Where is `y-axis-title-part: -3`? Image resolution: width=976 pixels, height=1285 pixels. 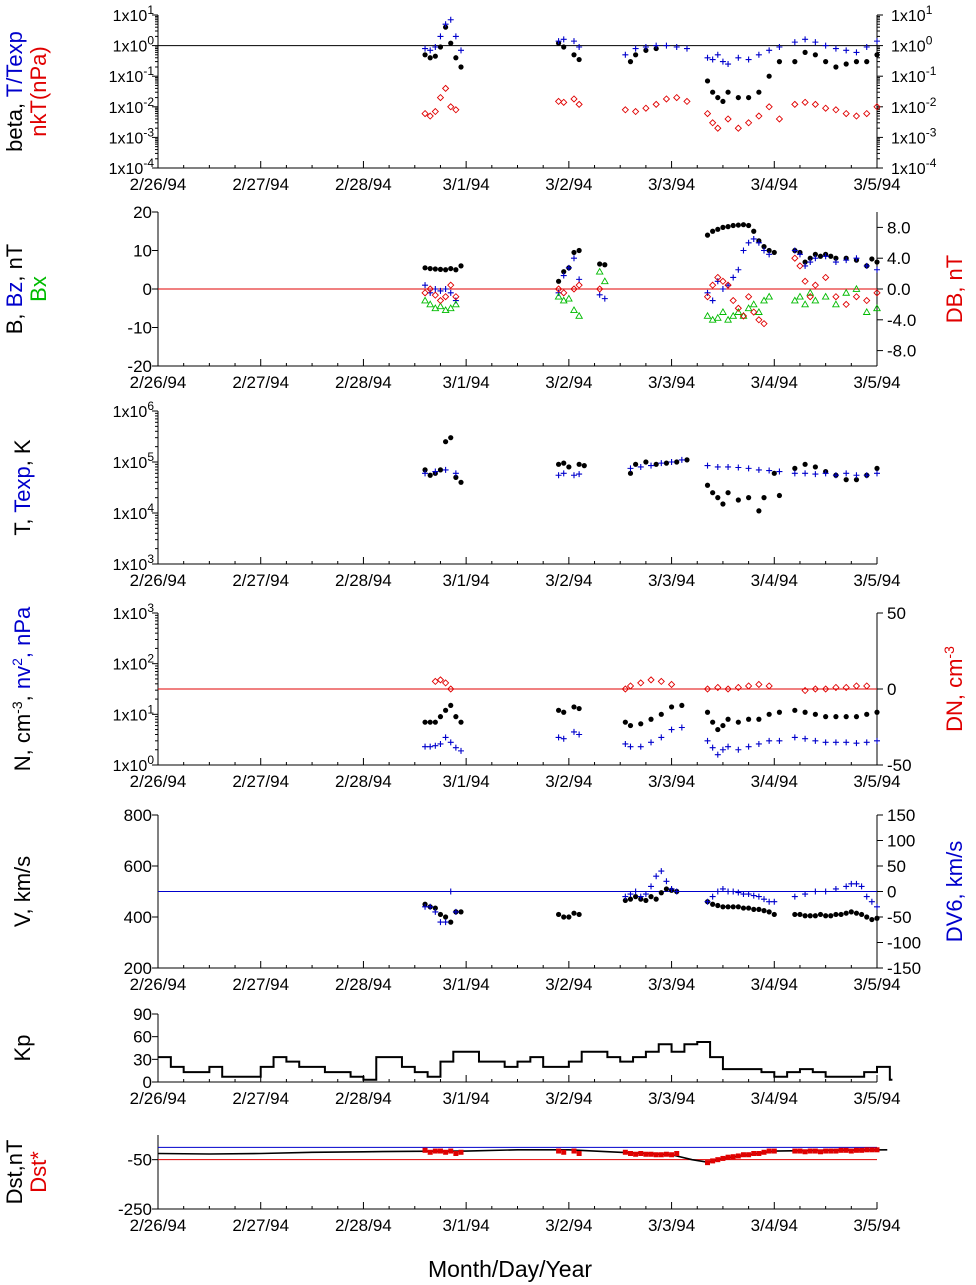
y-axis-title-part: -3 is located at coordinates (17, 707).